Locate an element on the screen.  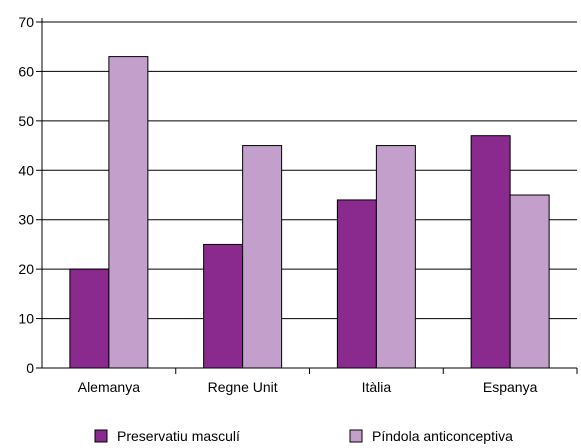
y-tick-label: 60 is located at coordinates (26, 71).